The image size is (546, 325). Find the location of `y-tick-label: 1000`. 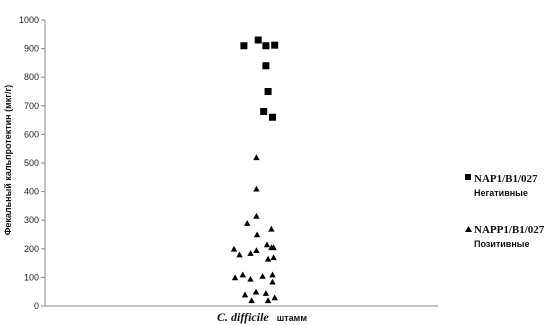

y-tick-label: 1000 is located at coordinates (29, 20).